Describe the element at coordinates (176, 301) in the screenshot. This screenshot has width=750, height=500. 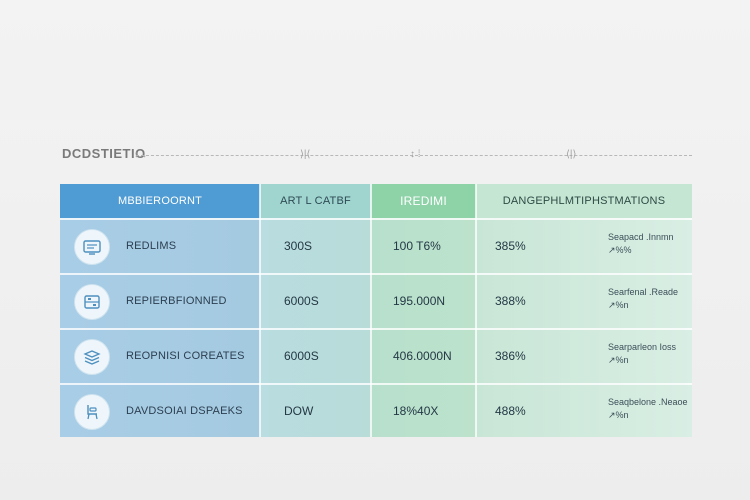
I see `row-label: REPIERBFIONNED` at that location.